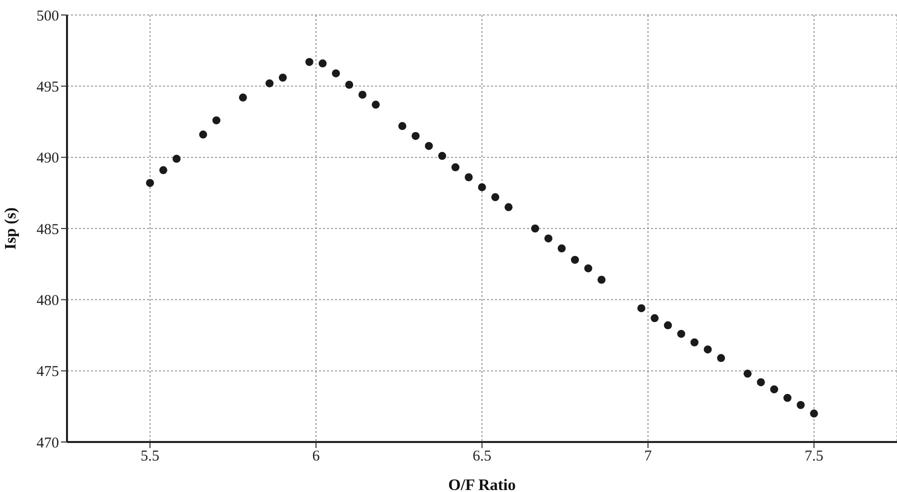  Describe the element at coordinates (482, 484) in the screenshot. I see `x-axis-title: O/F Ratio` at that location.